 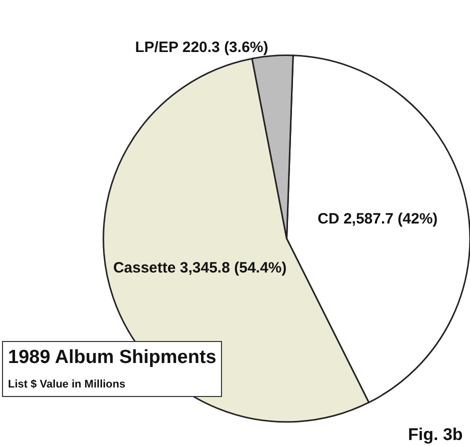 What do you see at coordinates (200, 268) in the screenshot?
I see `slice-label: Cassette 3,345.8 (54.4%)` at bounding box center [200, 268].